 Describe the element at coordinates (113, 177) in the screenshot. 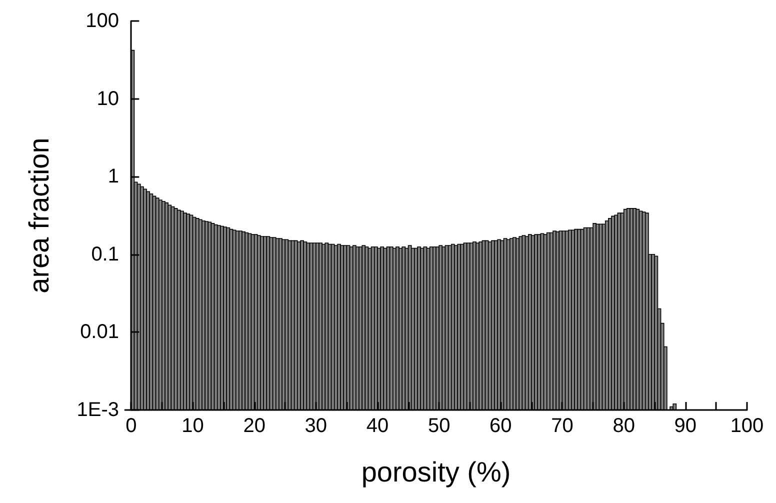

I see `y-tick-label: 1` at that location.